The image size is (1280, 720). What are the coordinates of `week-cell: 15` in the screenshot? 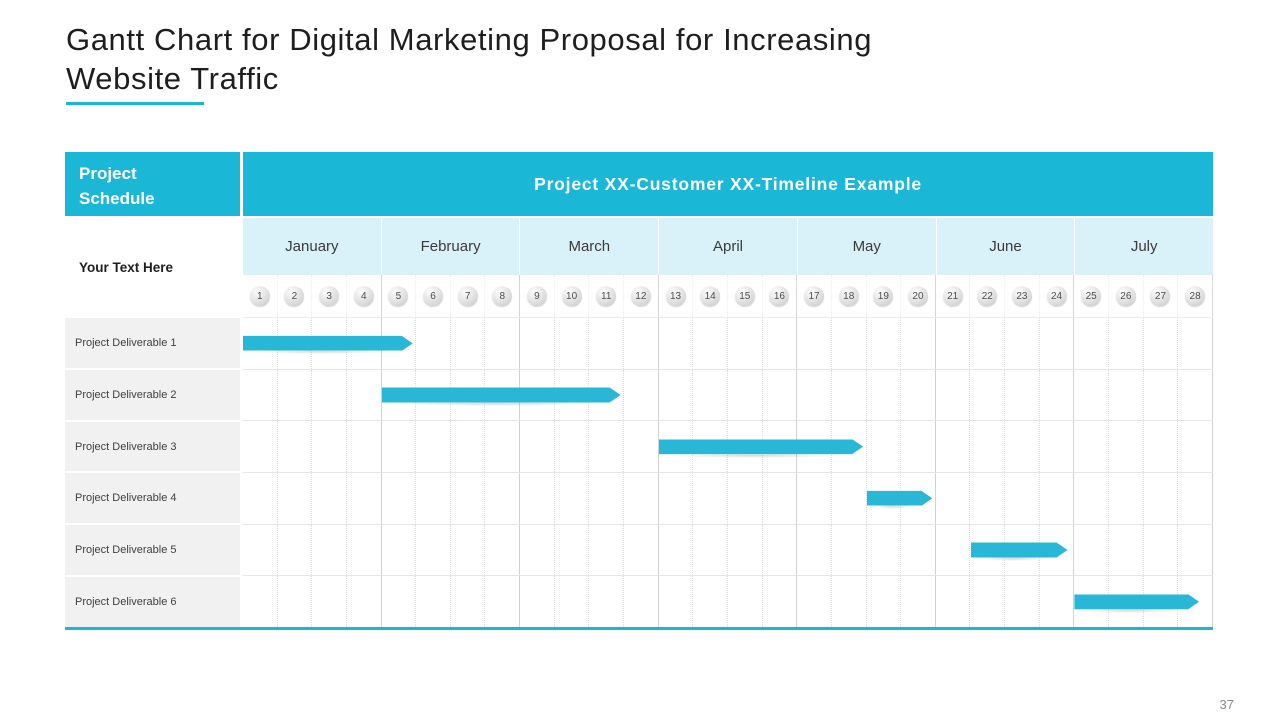 It's located at (745, 296).